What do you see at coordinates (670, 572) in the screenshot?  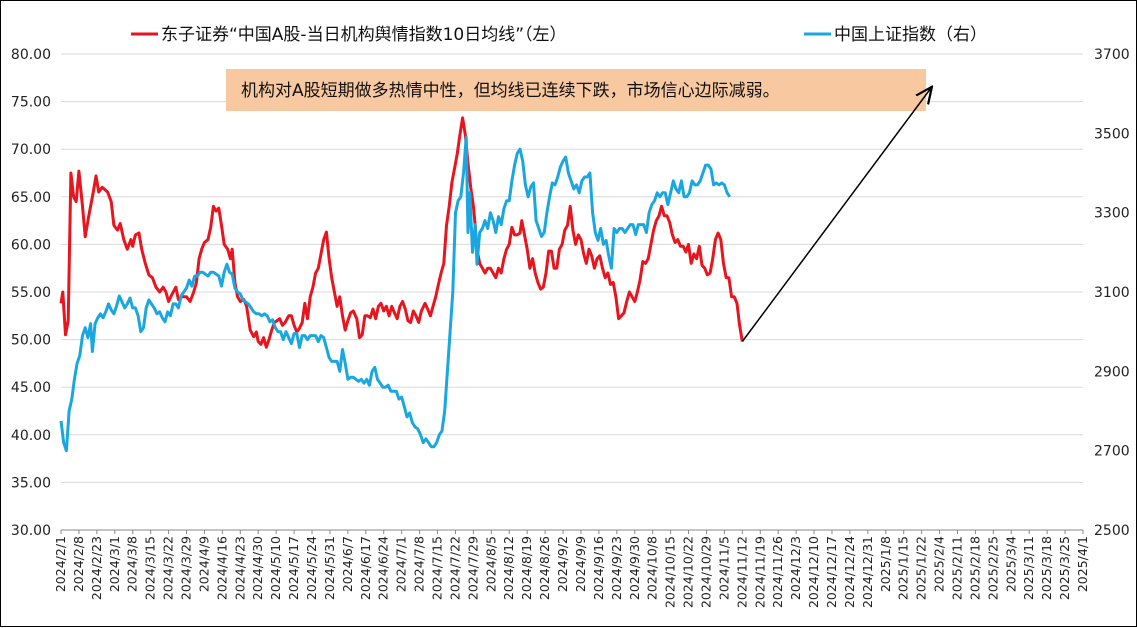 I see `x-tick-label: 2024/10/15` at bounding box center [670, 572].